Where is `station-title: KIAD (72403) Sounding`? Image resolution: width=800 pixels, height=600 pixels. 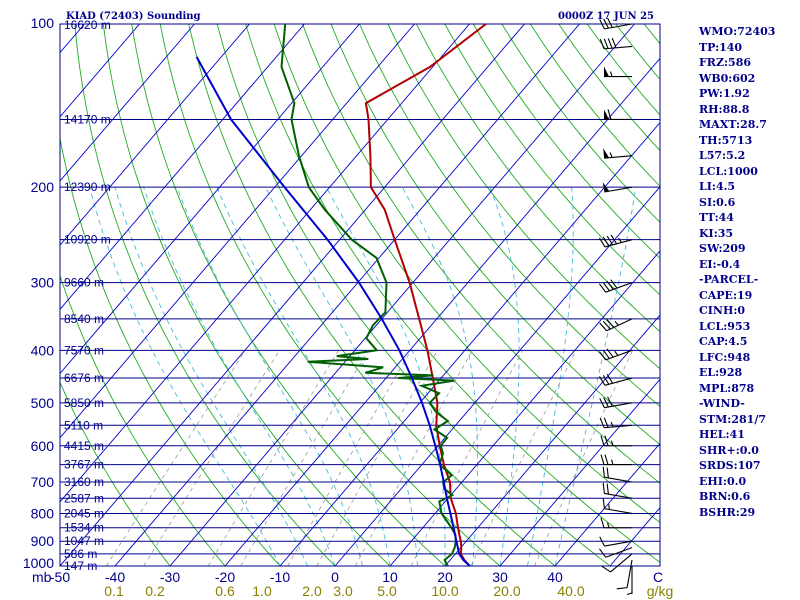 station-title: KIAD (72403) Sounding is located at coordinates (133, 16).